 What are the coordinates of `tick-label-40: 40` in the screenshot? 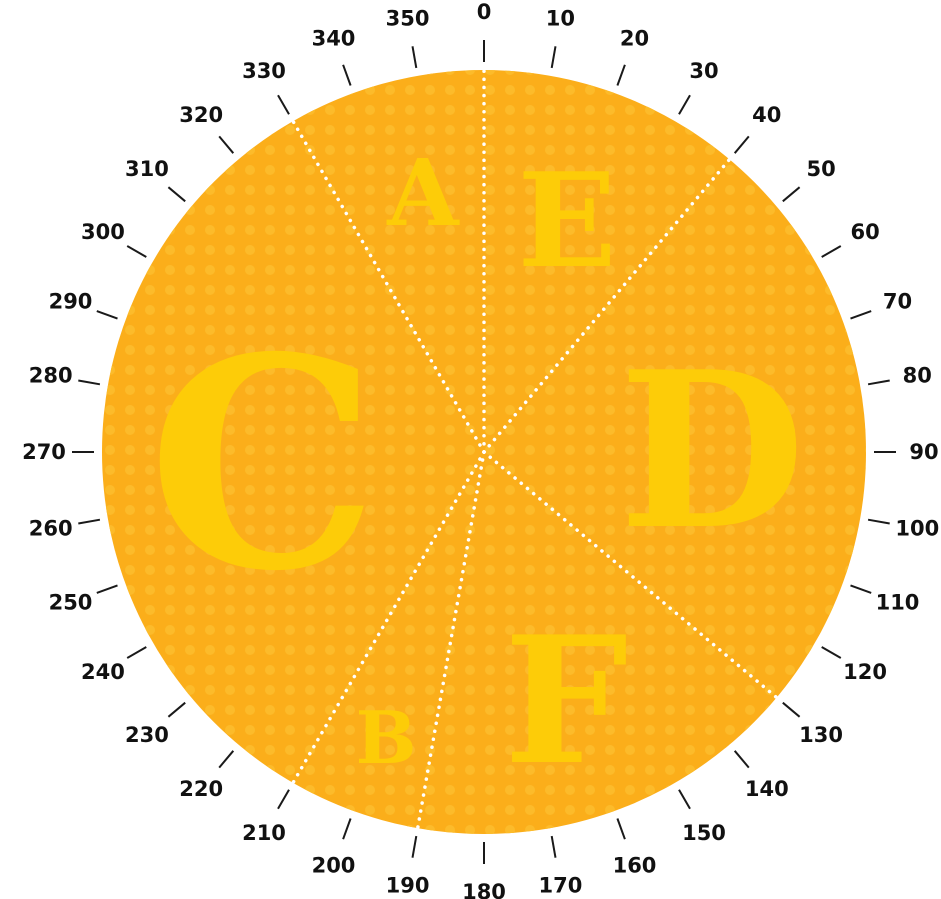 It's located at (766, 115).